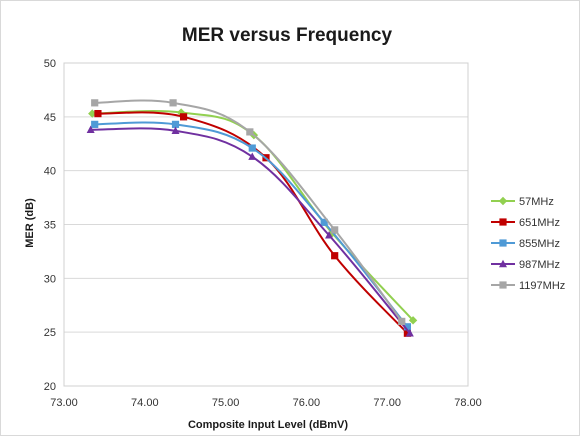 The width and height of the screenshot is (580, 436). What do you see at coordinates (503, 201) in the screenshot?
I see `legend-marker-57mhz` at bounding box center [503, 201].